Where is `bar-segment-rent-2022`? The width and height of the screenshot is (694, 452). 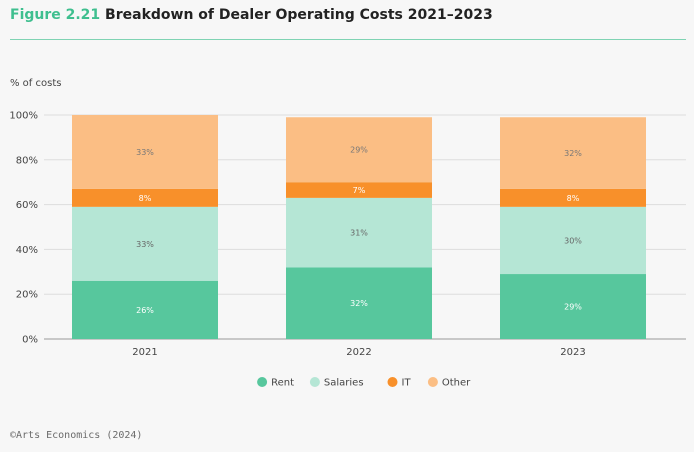 bar-segment-rent-2022 is located at coordinates (359, 303).